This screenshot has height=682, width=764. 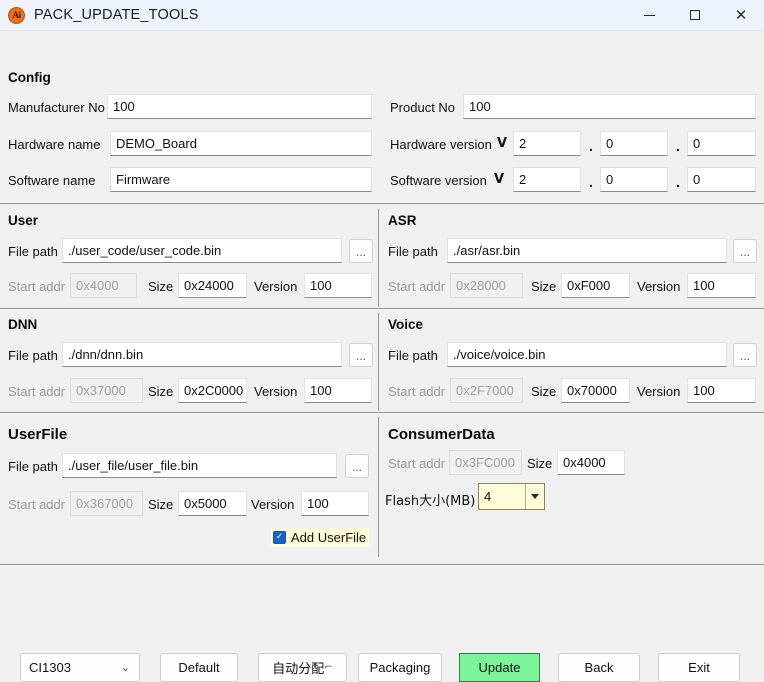 What do you see at coordinates (544, 391) in the screenshot?
I see `voice-size-label: Size` at bounding box center [544, 391].